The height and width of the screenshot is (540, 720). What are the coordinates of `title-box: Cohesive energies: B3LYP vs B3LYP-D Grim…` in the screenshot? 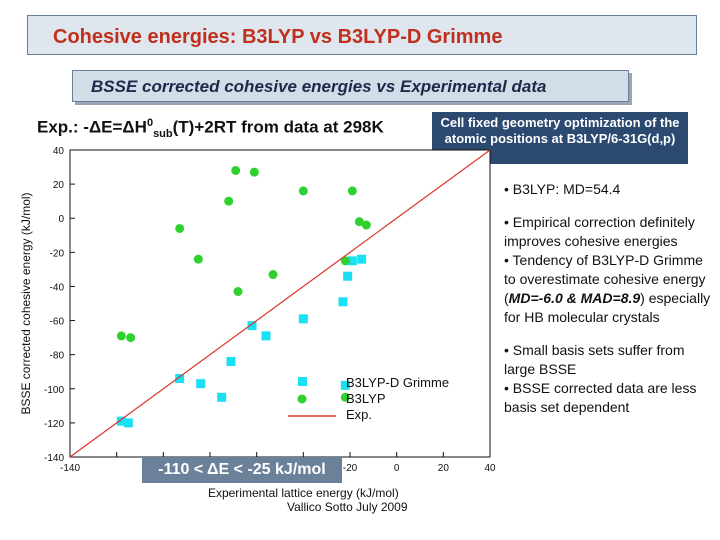 It's located at (362, 35).